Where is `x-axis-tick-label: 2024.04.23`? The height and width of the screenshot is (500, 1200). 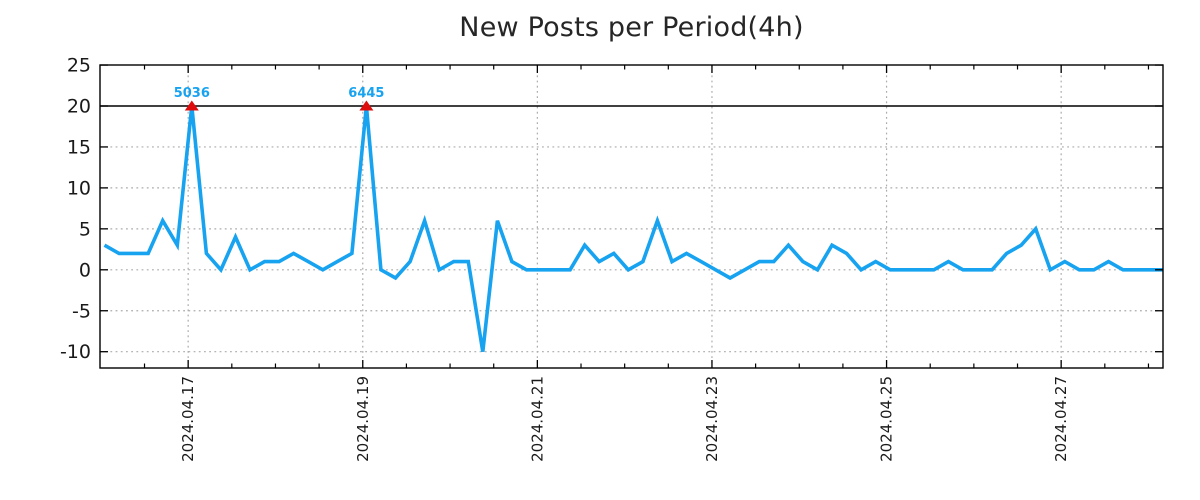
x-axis-tick-label: 2024.04.23 is located at coordinates (712, 419).